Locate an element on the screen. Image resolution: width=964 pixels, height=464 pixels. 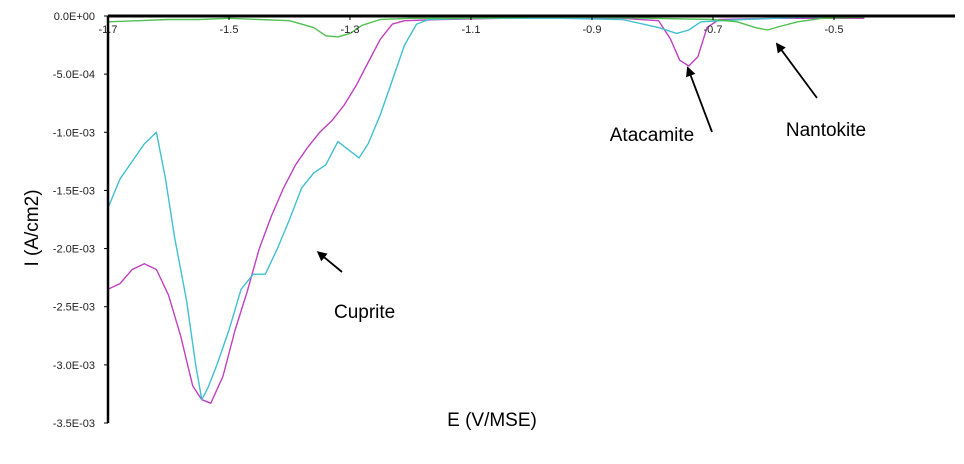
annotation-label: Atacamite is located at coordinates (652, 135).